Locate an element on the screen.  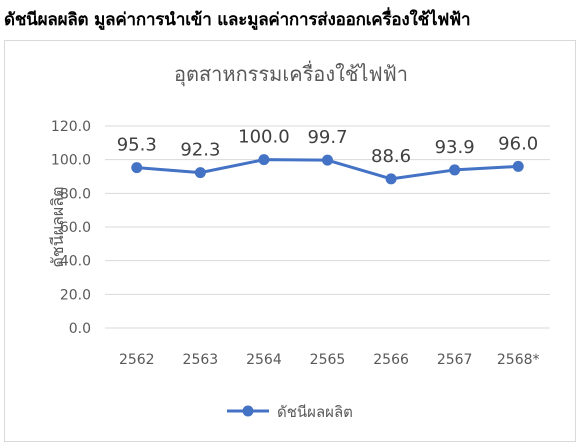
data-label: 95.3 is located at coordinates (137, 145).